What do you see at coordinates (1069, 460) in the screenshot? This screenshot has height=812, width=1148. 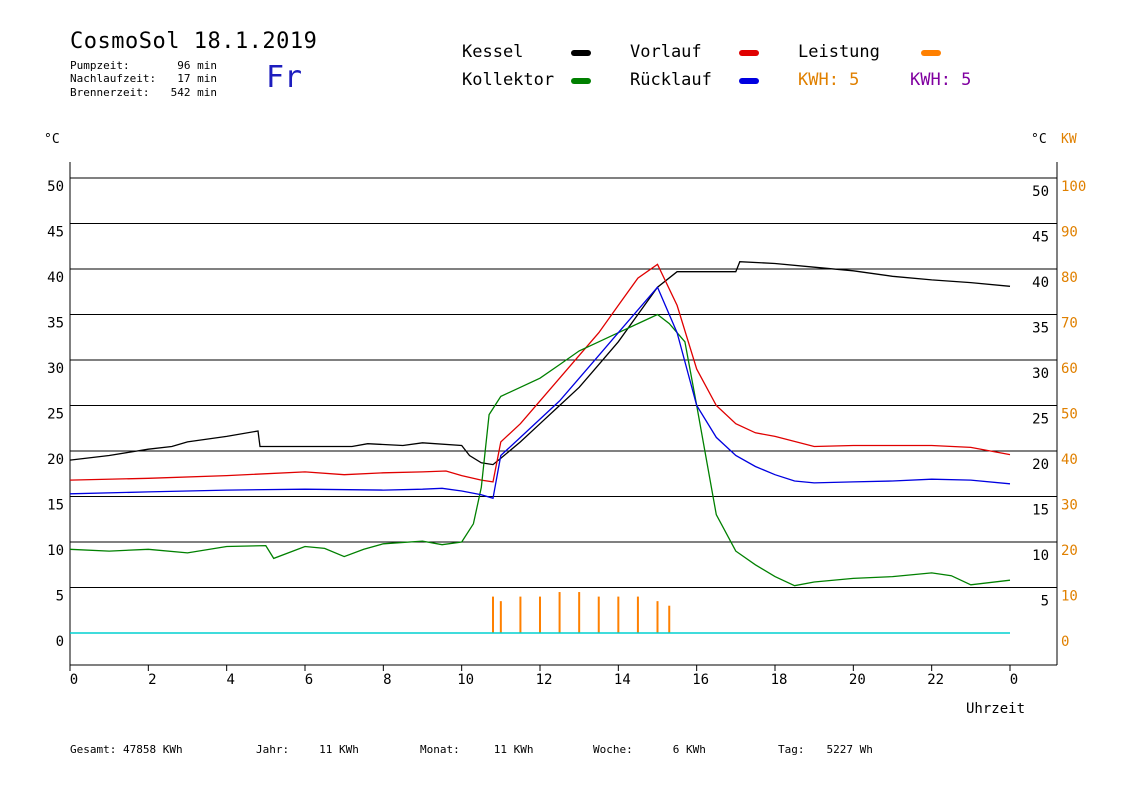 I see `y2-tick-label: 40` at bounding box center [1069, 460].